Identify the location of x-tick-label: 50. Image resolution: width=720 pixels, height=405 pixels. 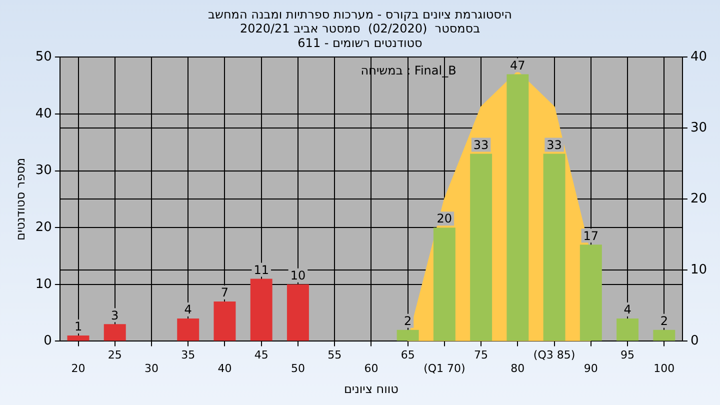
(297, 368).